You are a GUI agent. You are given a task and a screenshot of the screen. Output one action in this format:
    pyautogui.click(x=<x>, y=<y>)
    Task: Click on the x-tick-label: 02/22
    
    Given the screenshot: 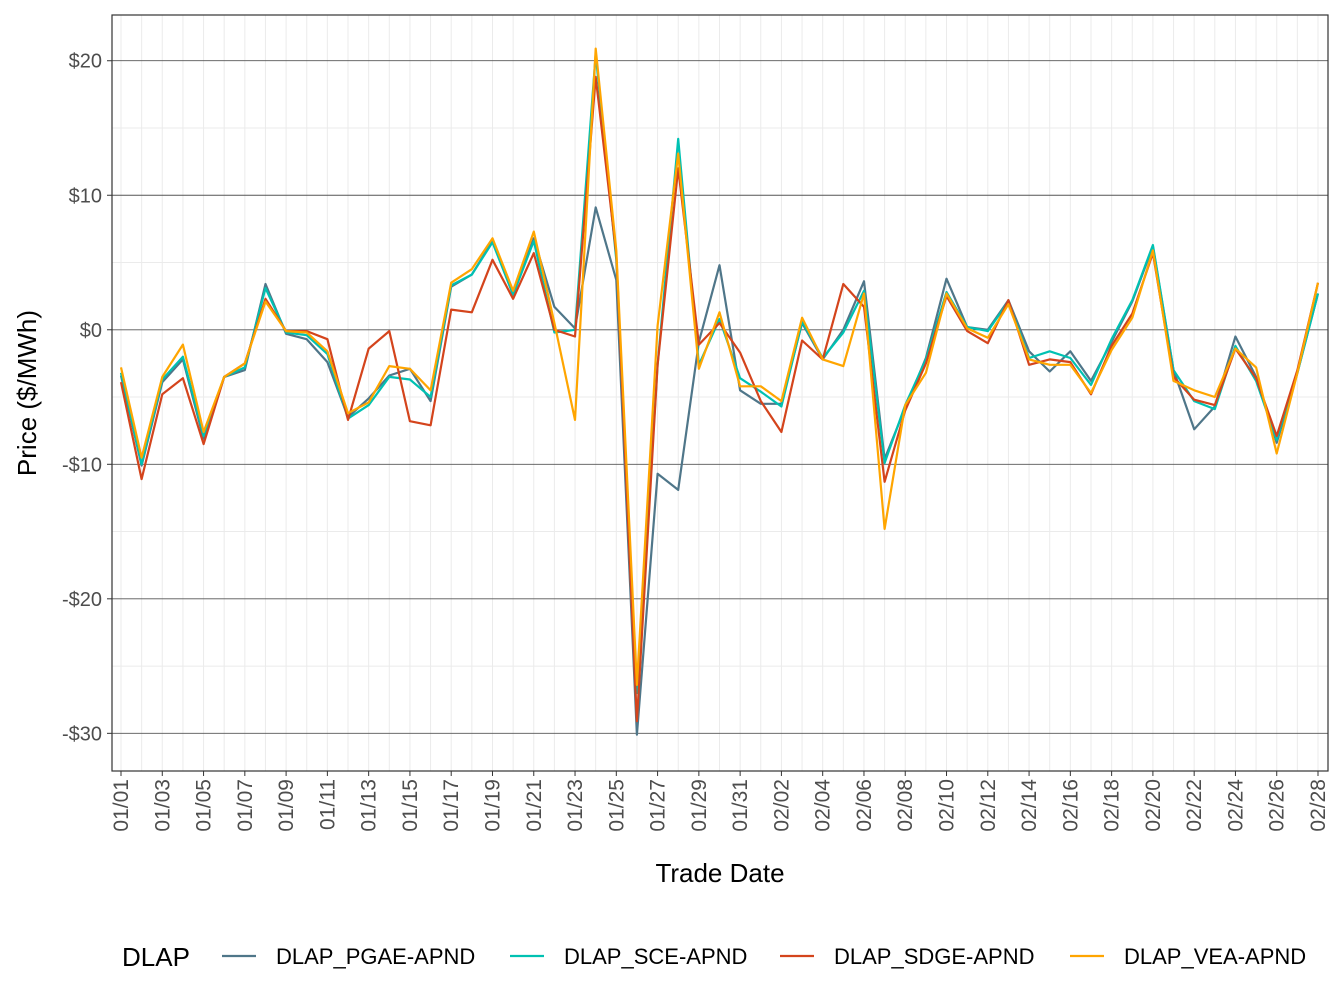 What is the action you would take?
    pyautogui.click(x=1194, y=805)
    